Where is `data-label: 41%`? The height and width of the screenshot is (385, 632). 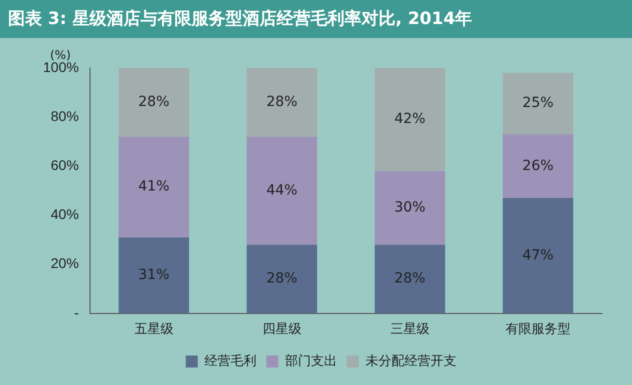
data-label: 41% is located at coordinates (154, 186).